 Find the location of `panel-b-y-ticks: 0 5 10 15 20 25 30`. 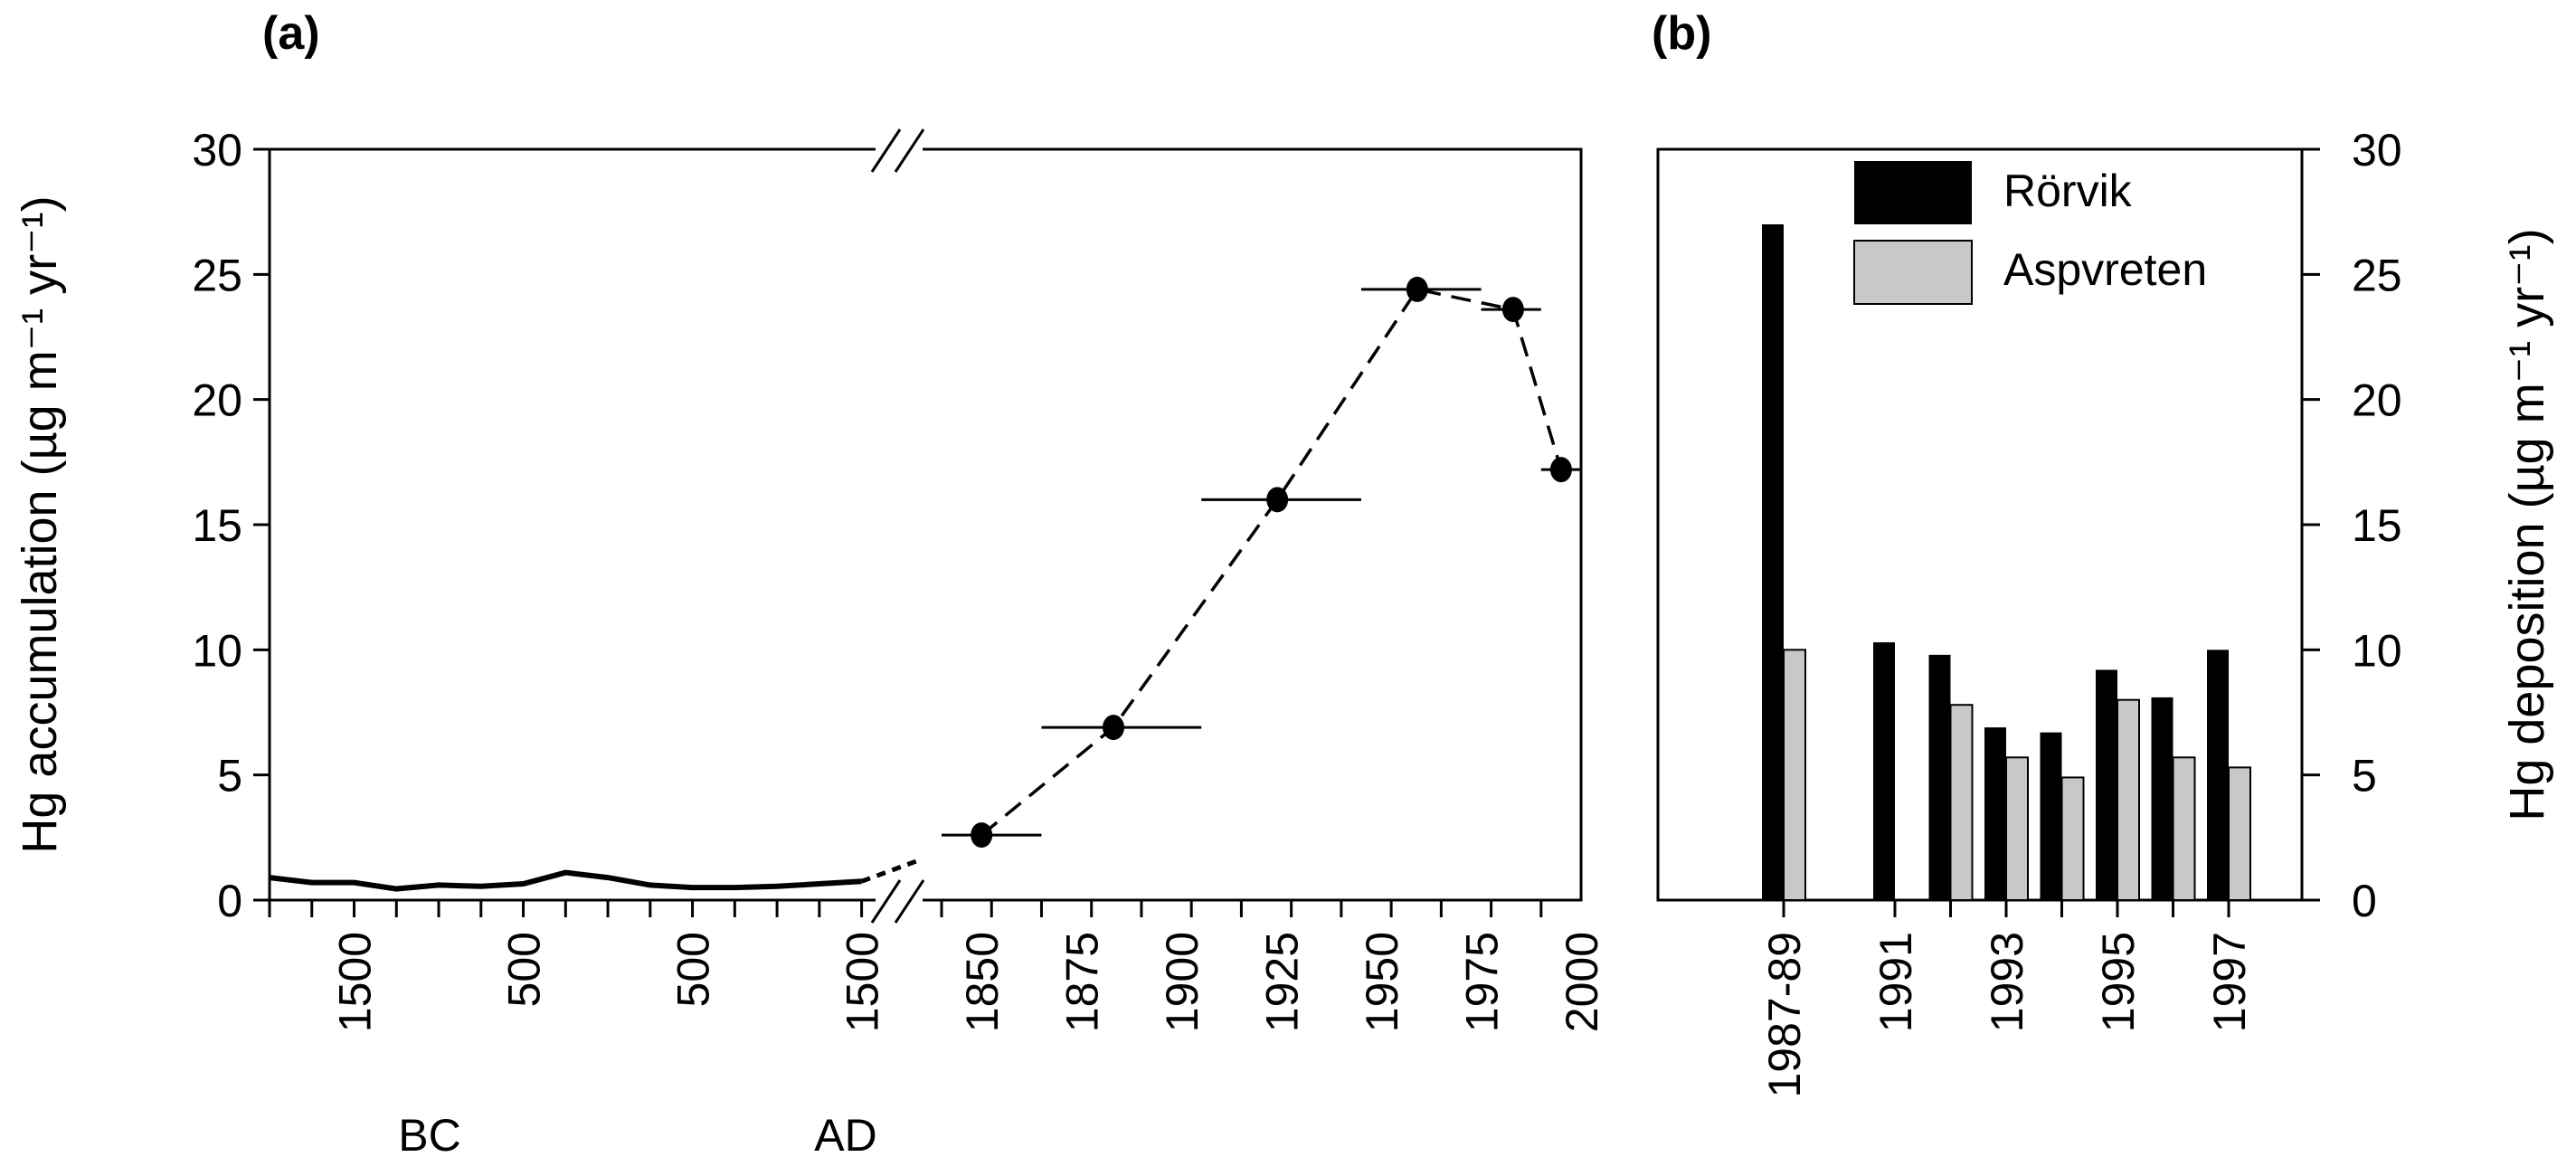

panel-b-y-ticks: 0 5 10 15 20 25 30 is located at coordinates (2352, 525).